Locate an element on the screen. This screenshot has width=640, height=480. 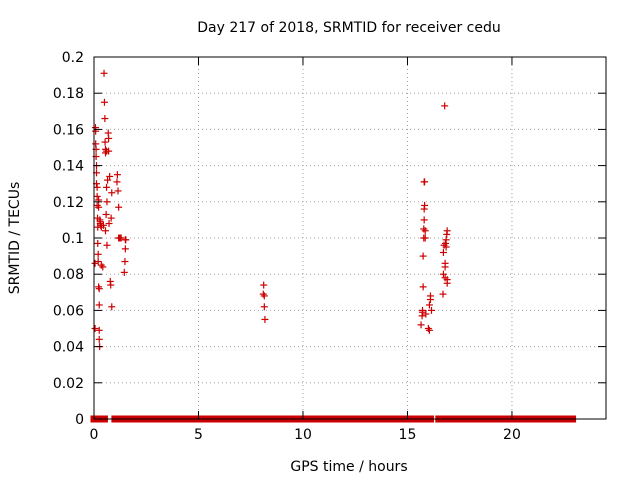
y-tick-label: 0.08 is located at coordinates (68, 275).